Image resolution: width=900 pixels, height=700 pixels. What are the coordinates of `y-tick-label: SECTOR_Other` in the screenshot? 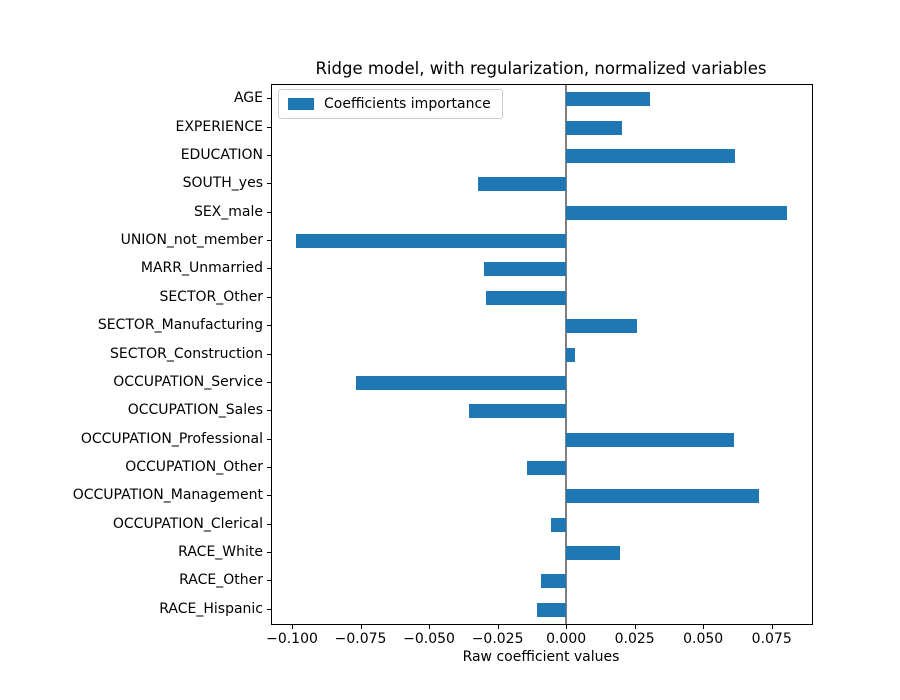 It's located at (211, 296).